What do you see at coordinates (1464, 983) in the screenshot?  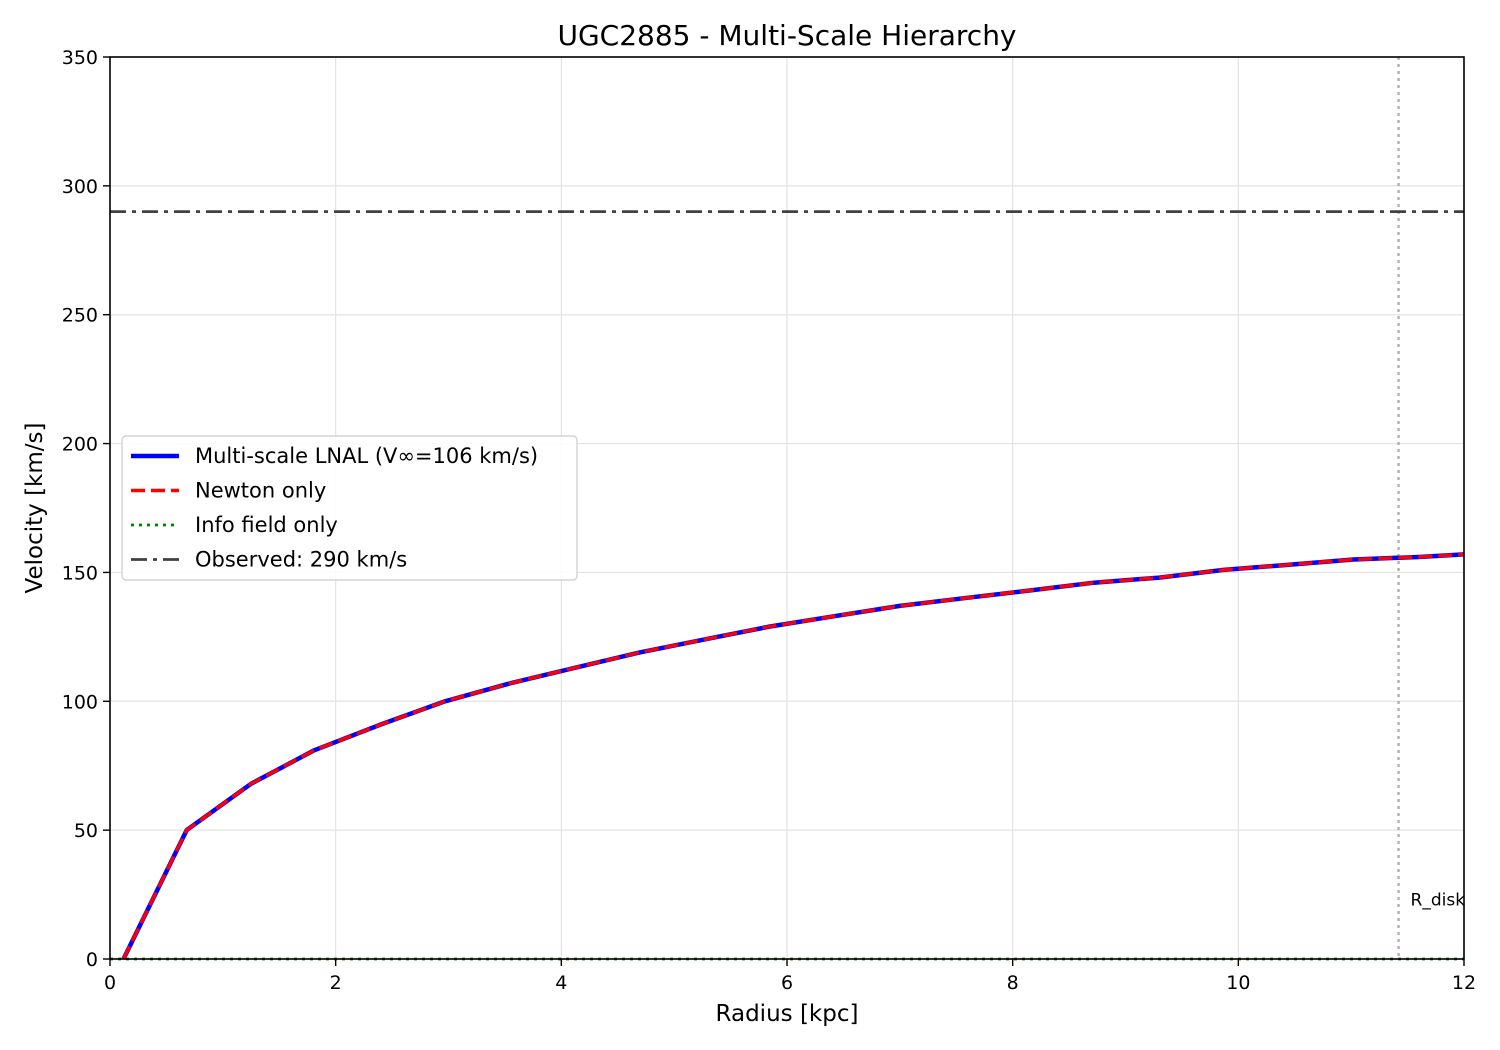 I see `x-tick-label: 12` at bounding box center [1464, 983].